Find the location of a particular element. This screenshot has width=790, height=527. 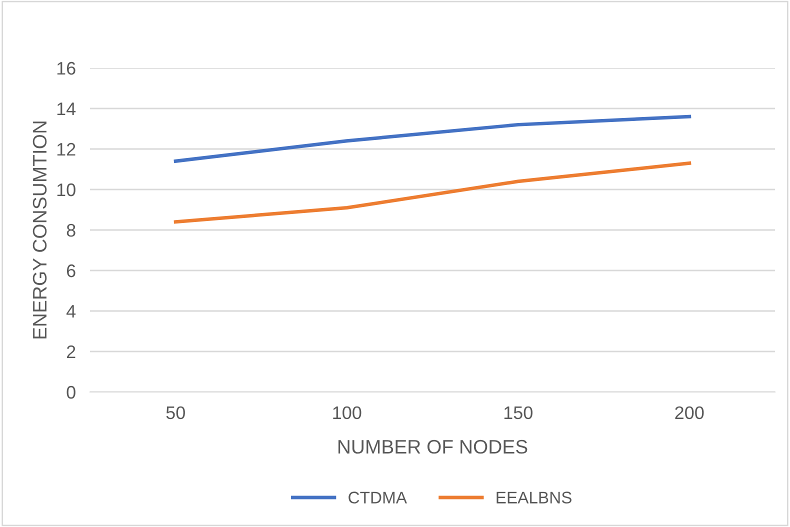

y-tick-label: 2 is located at coordinates (71, 351).